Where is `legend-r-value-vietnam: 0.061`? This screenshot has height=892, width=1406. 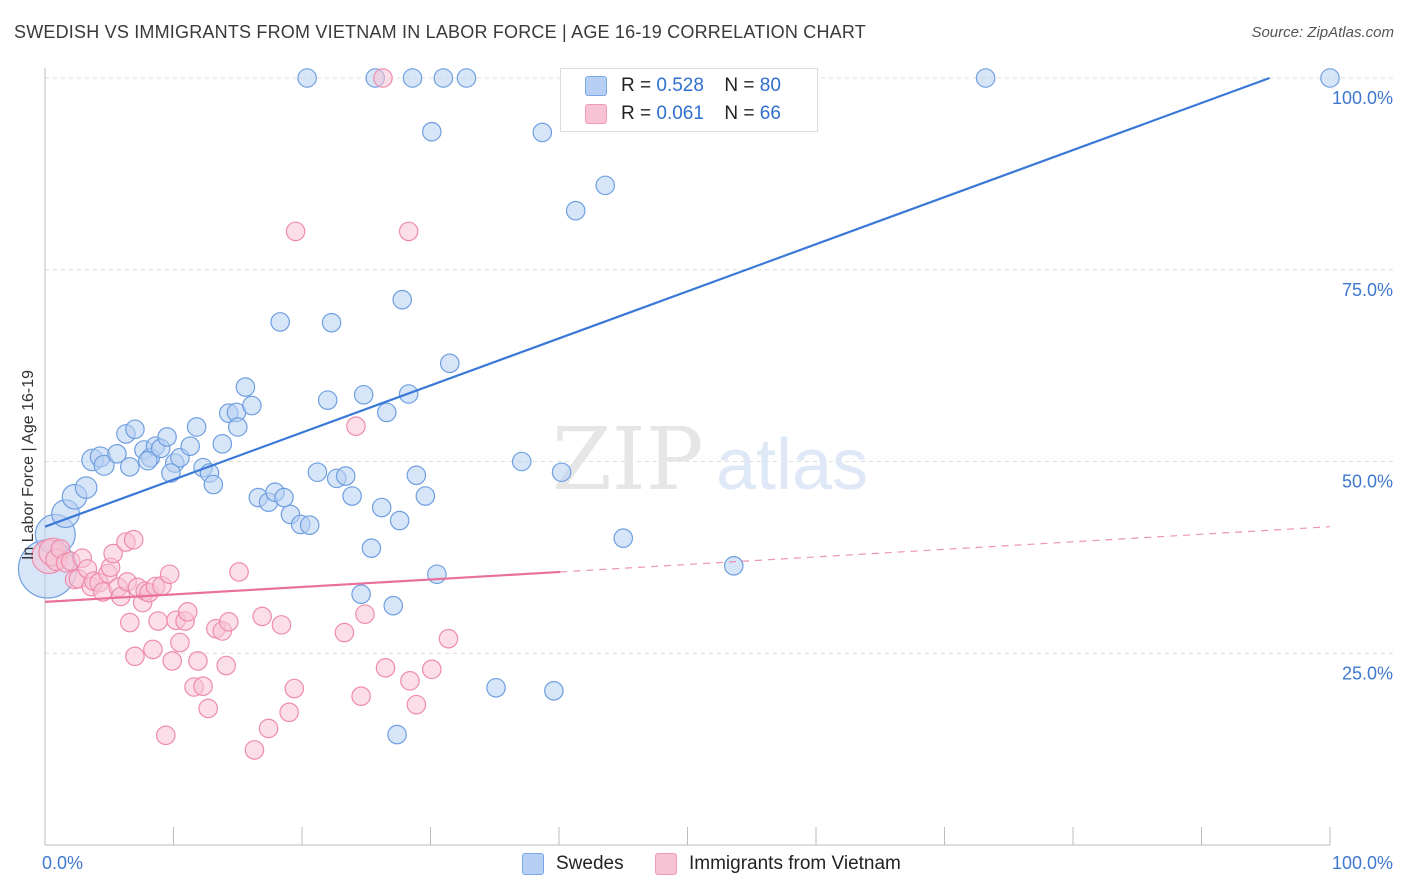 legend-r-value-vietnam: 0.061 is located at coordinates (680, 113).